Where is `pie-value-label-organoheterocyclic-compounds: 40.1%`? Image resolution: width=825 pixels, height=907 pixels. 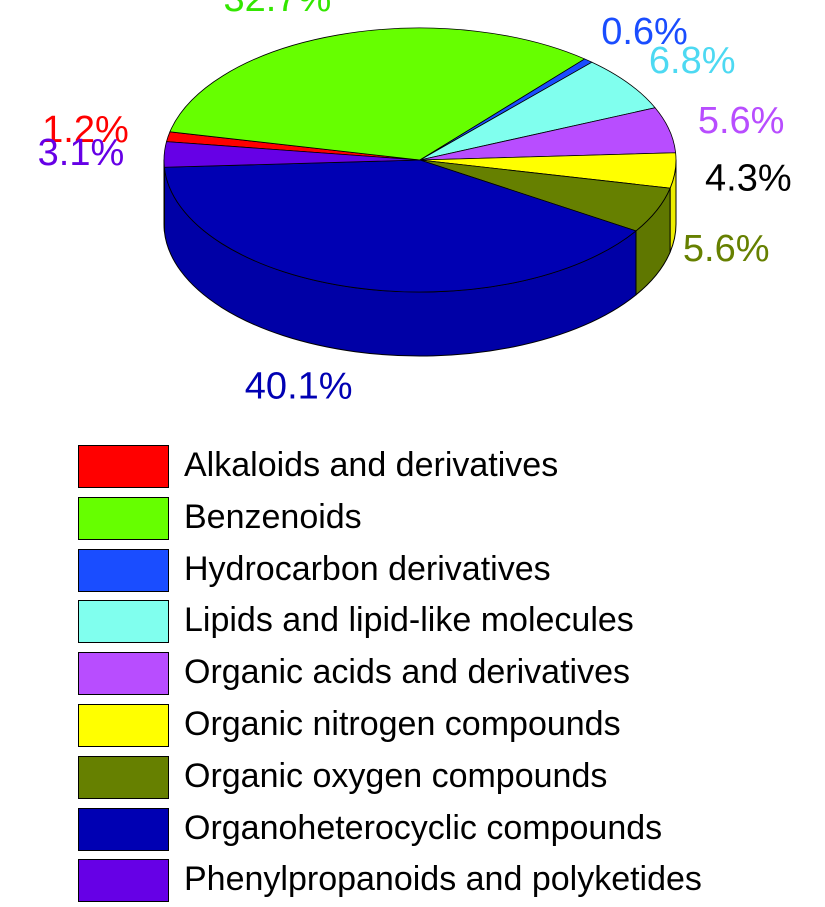
pie-value-label-organoheterocyclic-compounds: 40.1% is located at coordinates (299, 386).